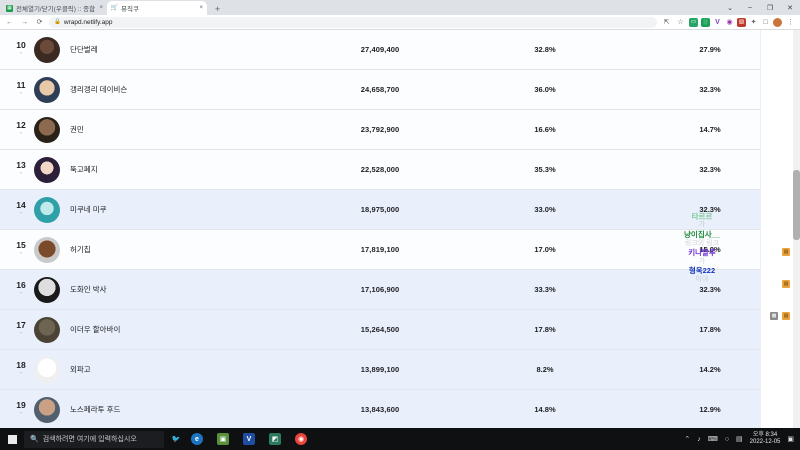 Image resolution: width=800 pixels, height=450 pixels. Describe the element at coordinates (400, 170) in the screenshot. I see `table-row: 13- 뚝고폐지 22,528,000 35.3% 32.3%` at that location.